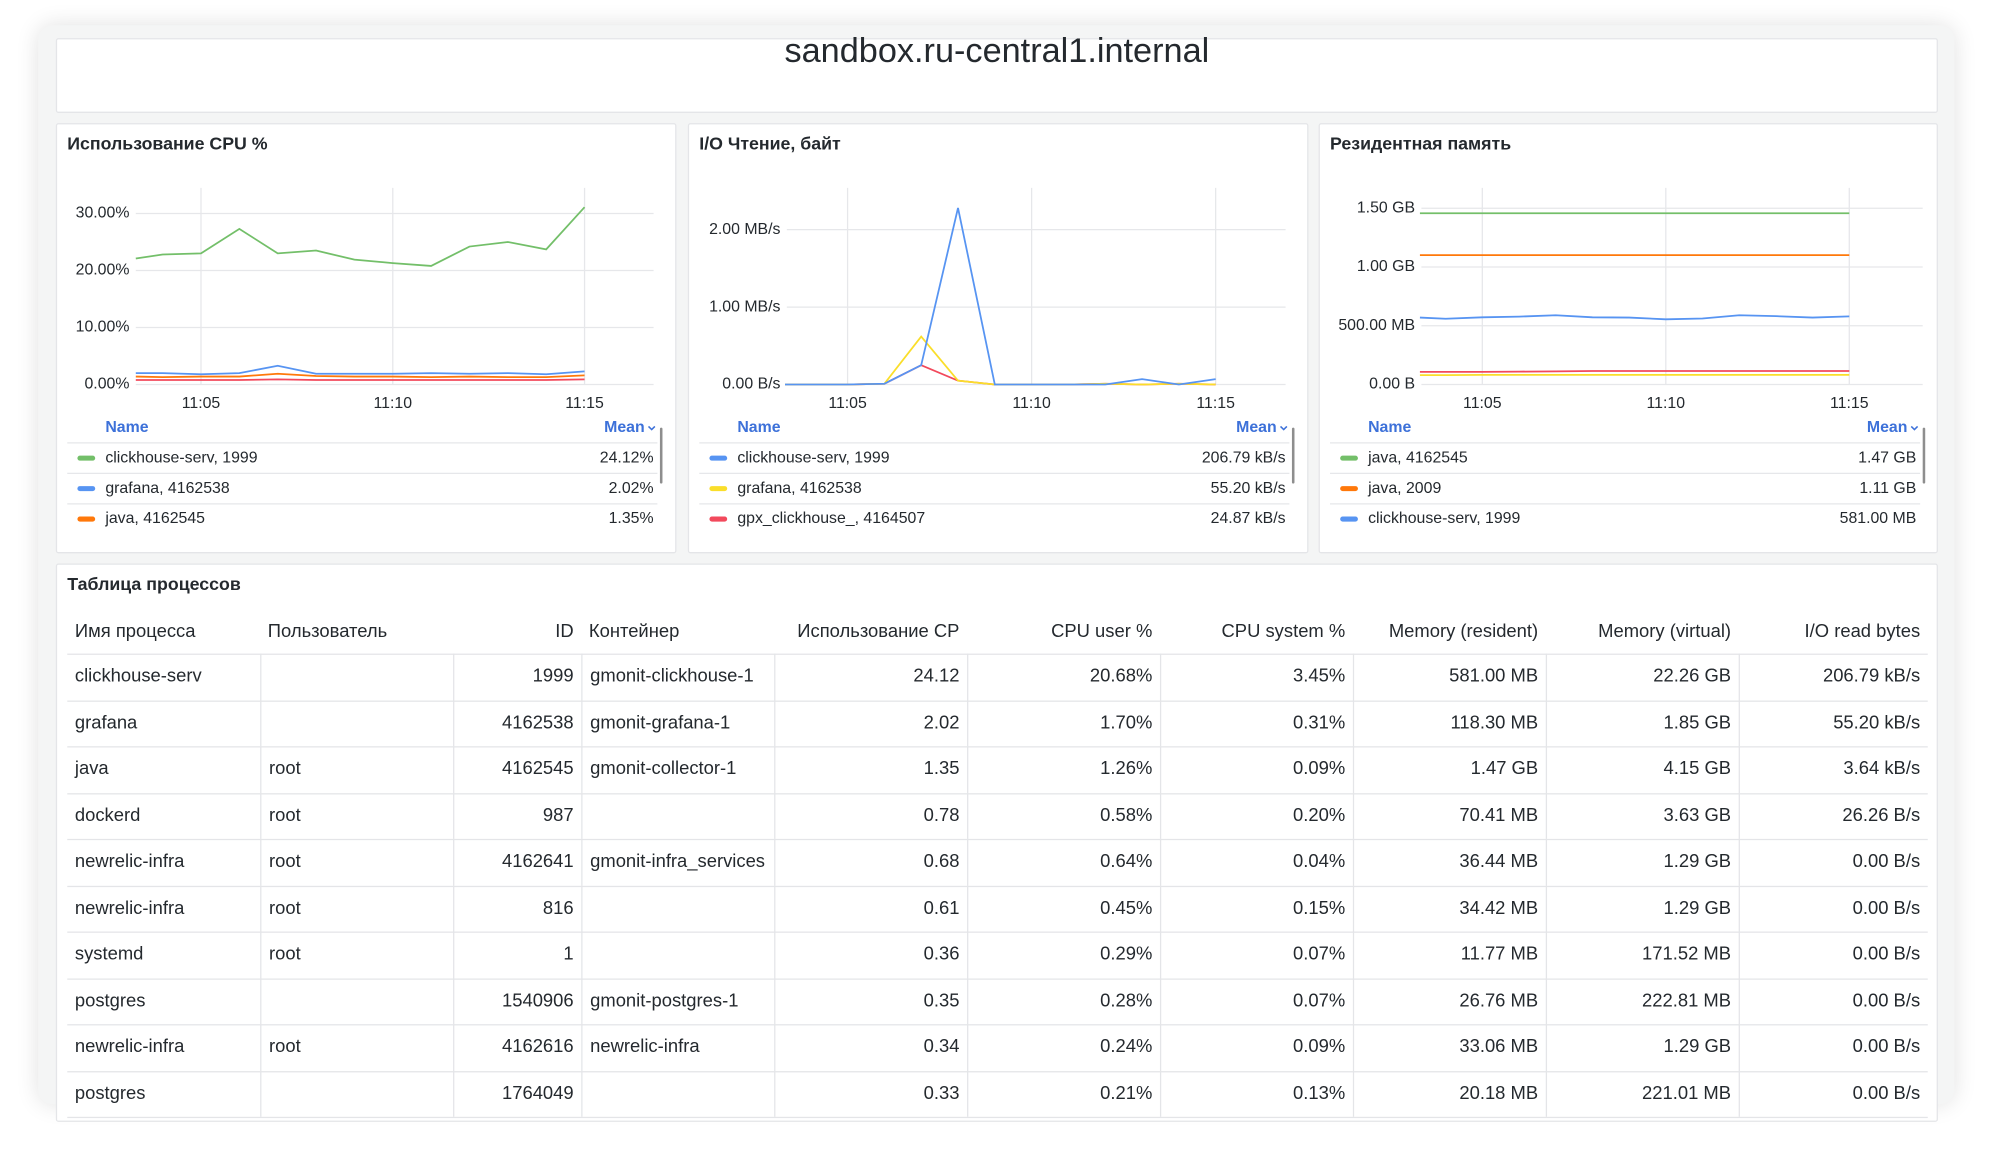 This screenshot has width=1990, height=1150. Describe the element at coordinates (870, 1001) in the screenshot. I see `table-cell: 0.35` at that location.